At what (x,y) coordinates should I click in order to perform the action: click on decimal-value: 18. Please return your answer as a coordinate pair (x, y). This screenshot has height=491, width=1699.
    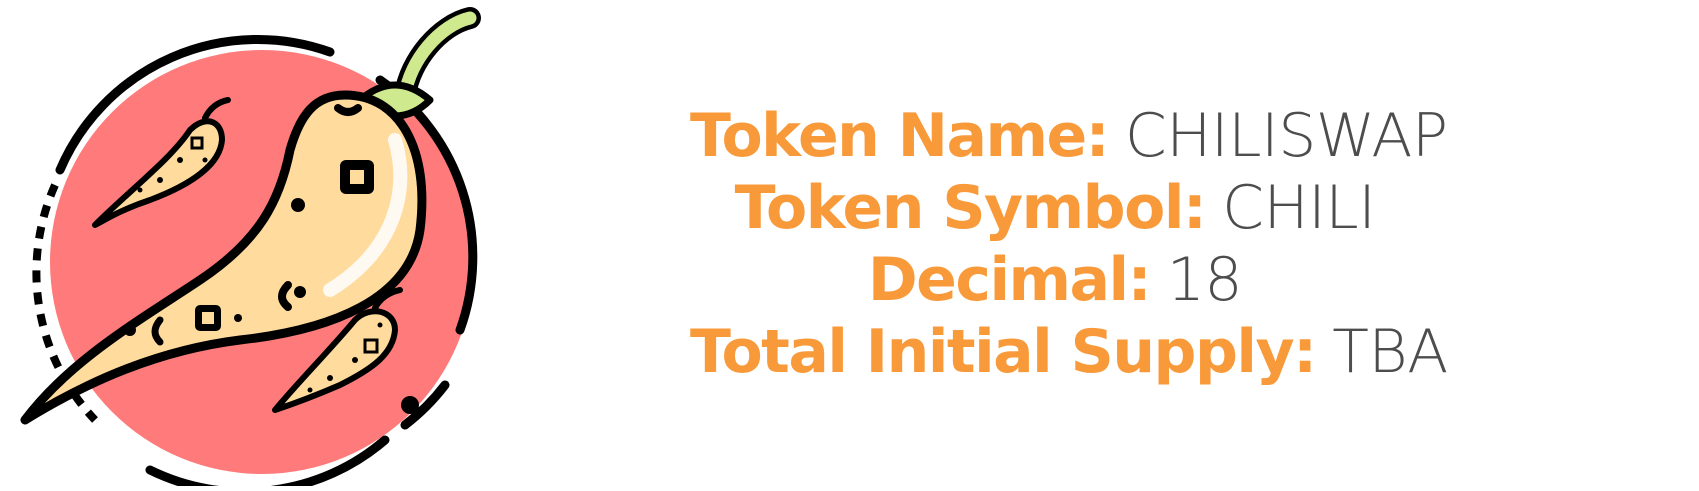
    Looking at the image, I should click on (1204, 280).